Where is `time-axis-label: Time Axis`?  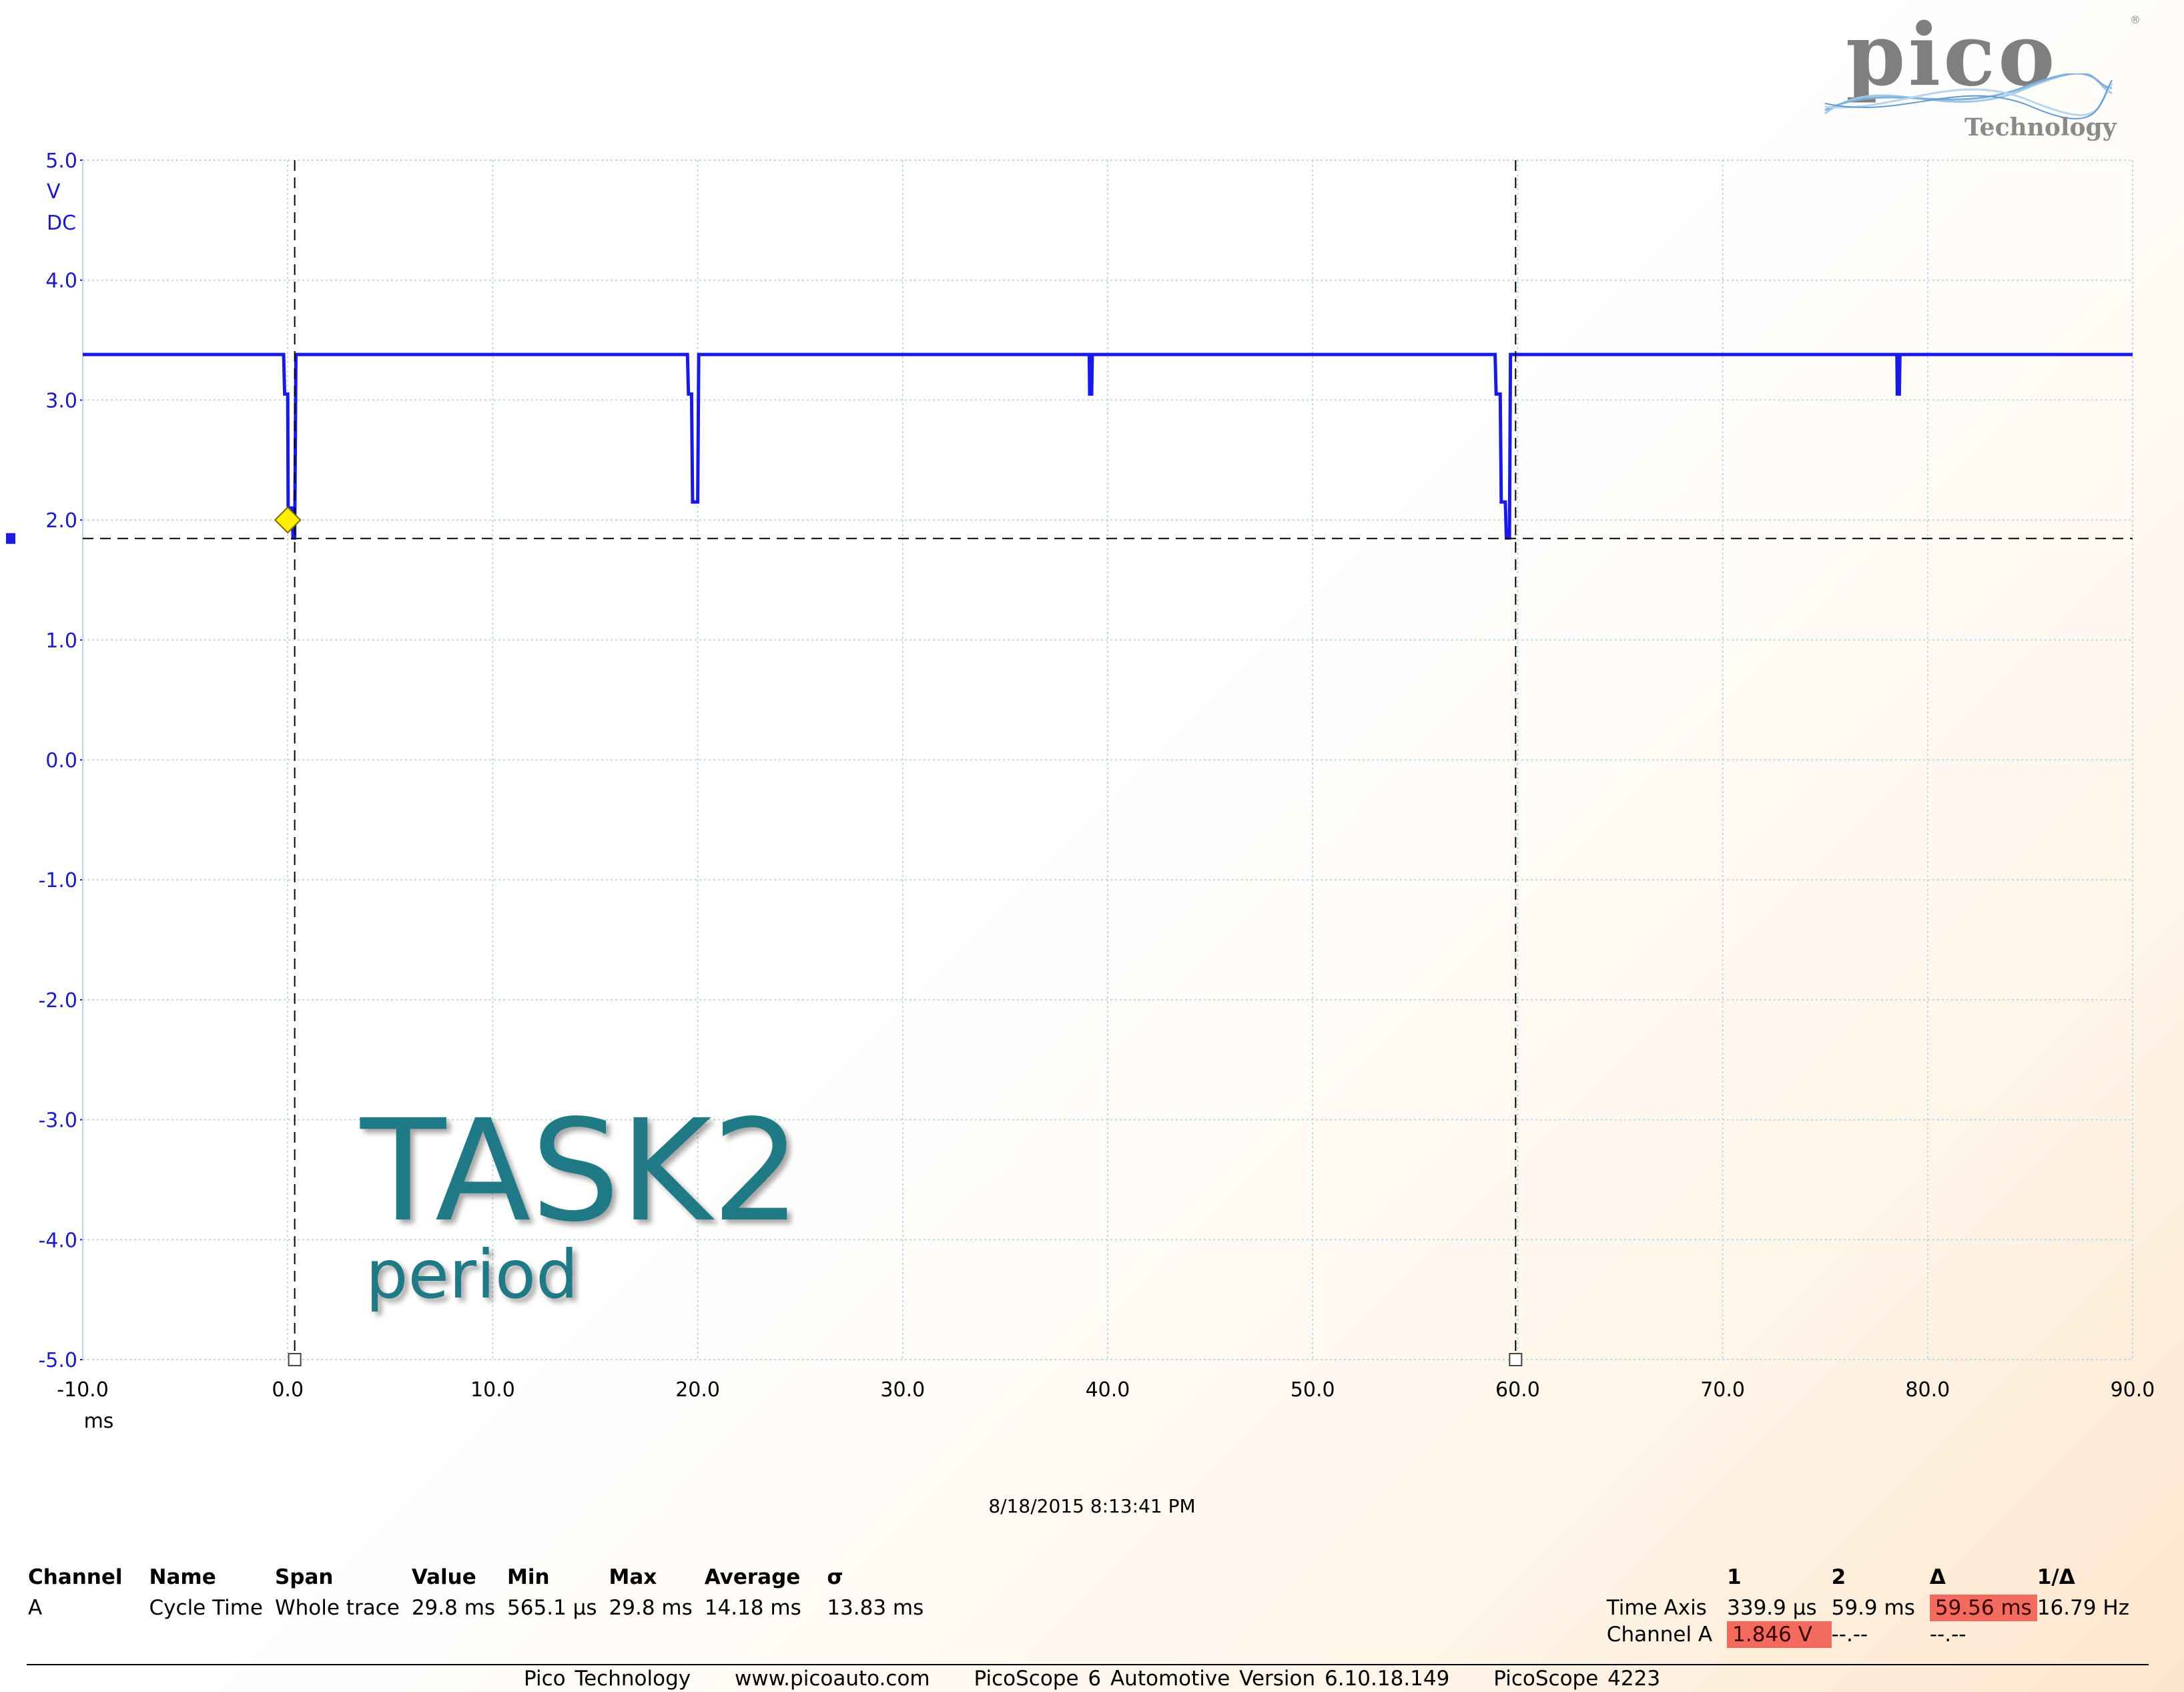 time-axis-label: Time Axis is located at coordinates (1656, 1608).